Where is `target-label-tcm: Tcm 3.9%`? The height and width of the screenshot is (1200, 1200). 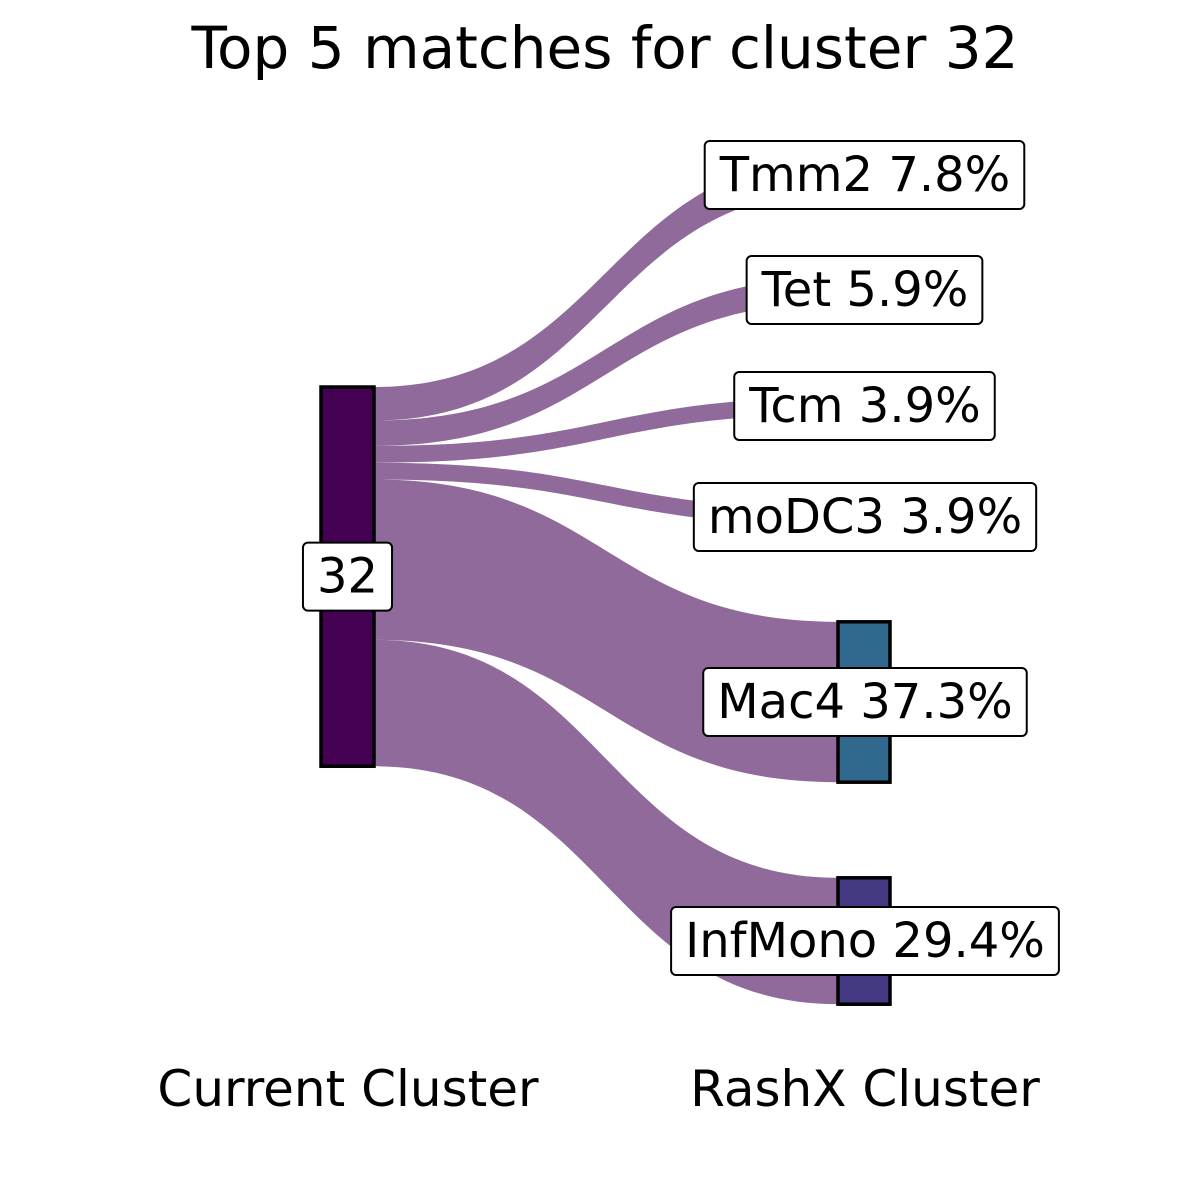
target-label-tcm: Tcm 3.9% is located at coordinates (864, 406).